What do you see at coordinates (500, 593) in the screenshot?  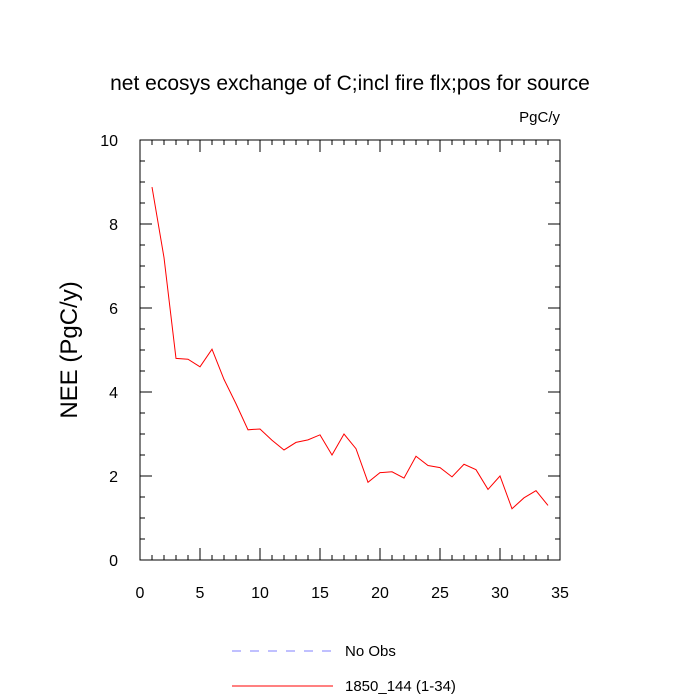 I see `x-tick-label: 30` at bounding box center [500, 593].